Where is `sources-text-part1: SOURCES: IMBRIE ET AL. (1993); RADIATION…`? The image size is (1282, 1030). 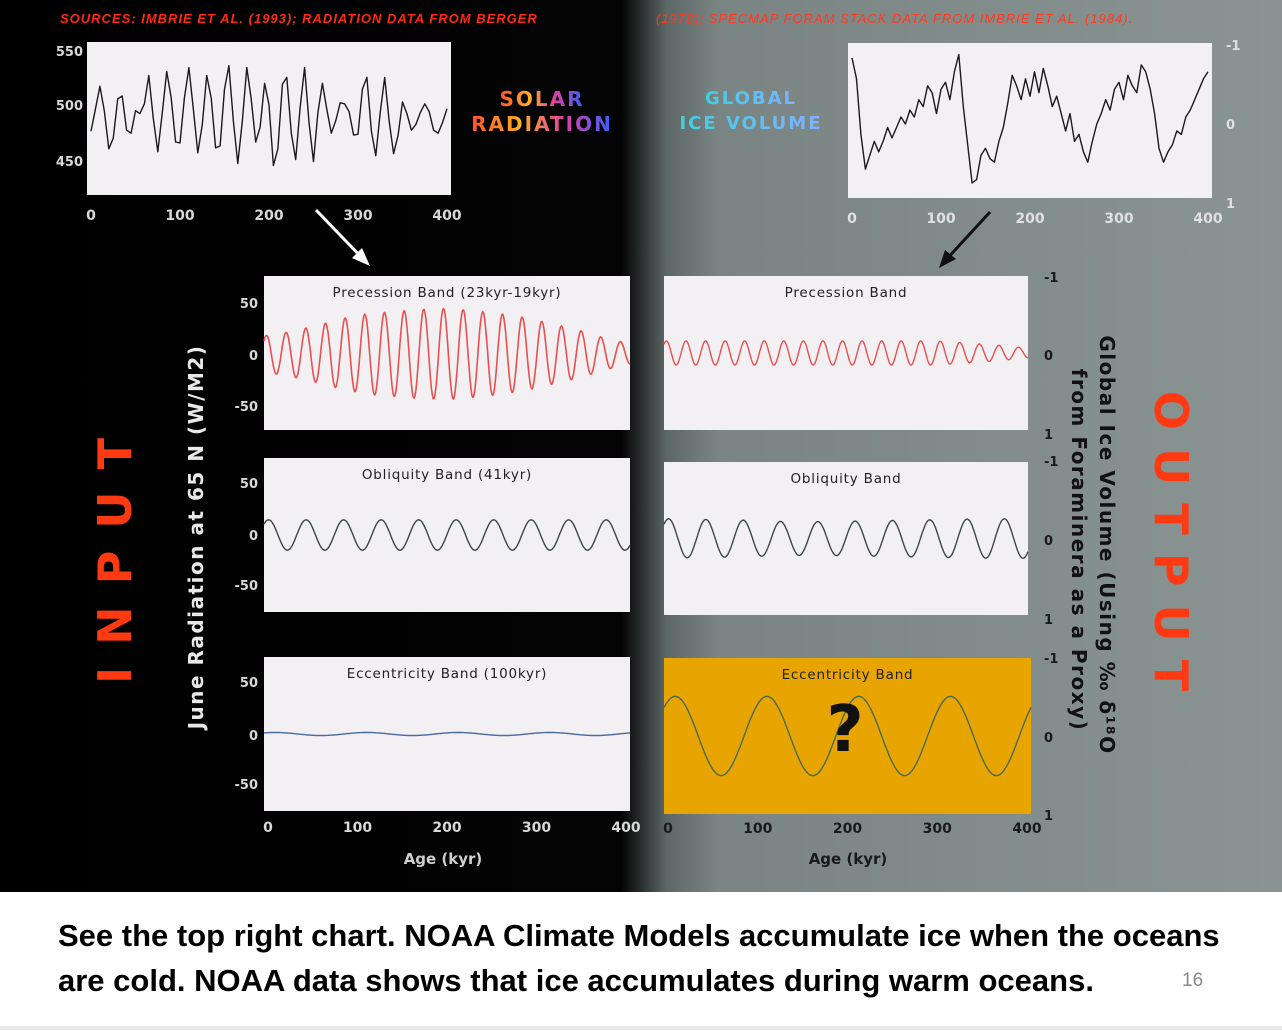 sources-text-part1: SOURCES: IMBRIE ET AL. (1993); RADIATION… is located at coordinates (299, 18).